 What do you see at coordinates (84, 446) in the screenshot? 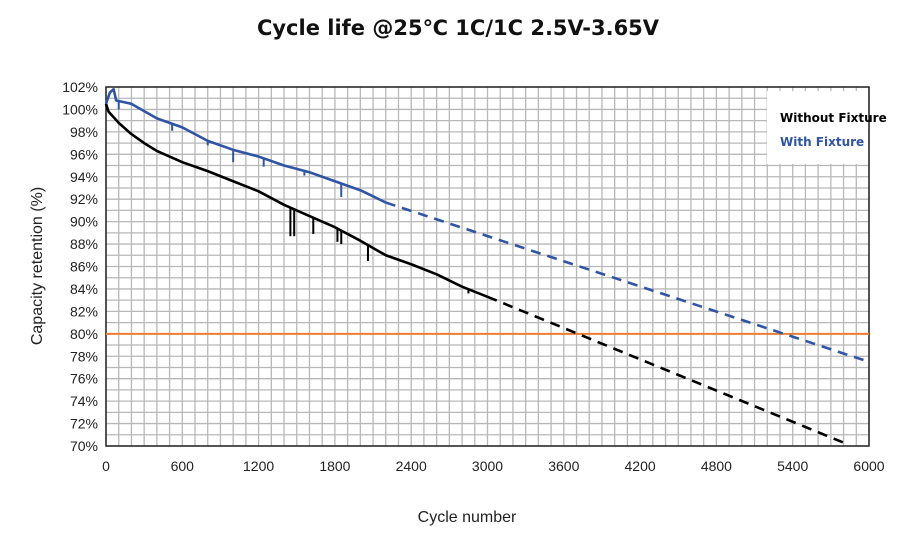
I see `y-tick-label: 70%` at bounding box center [84, 446].